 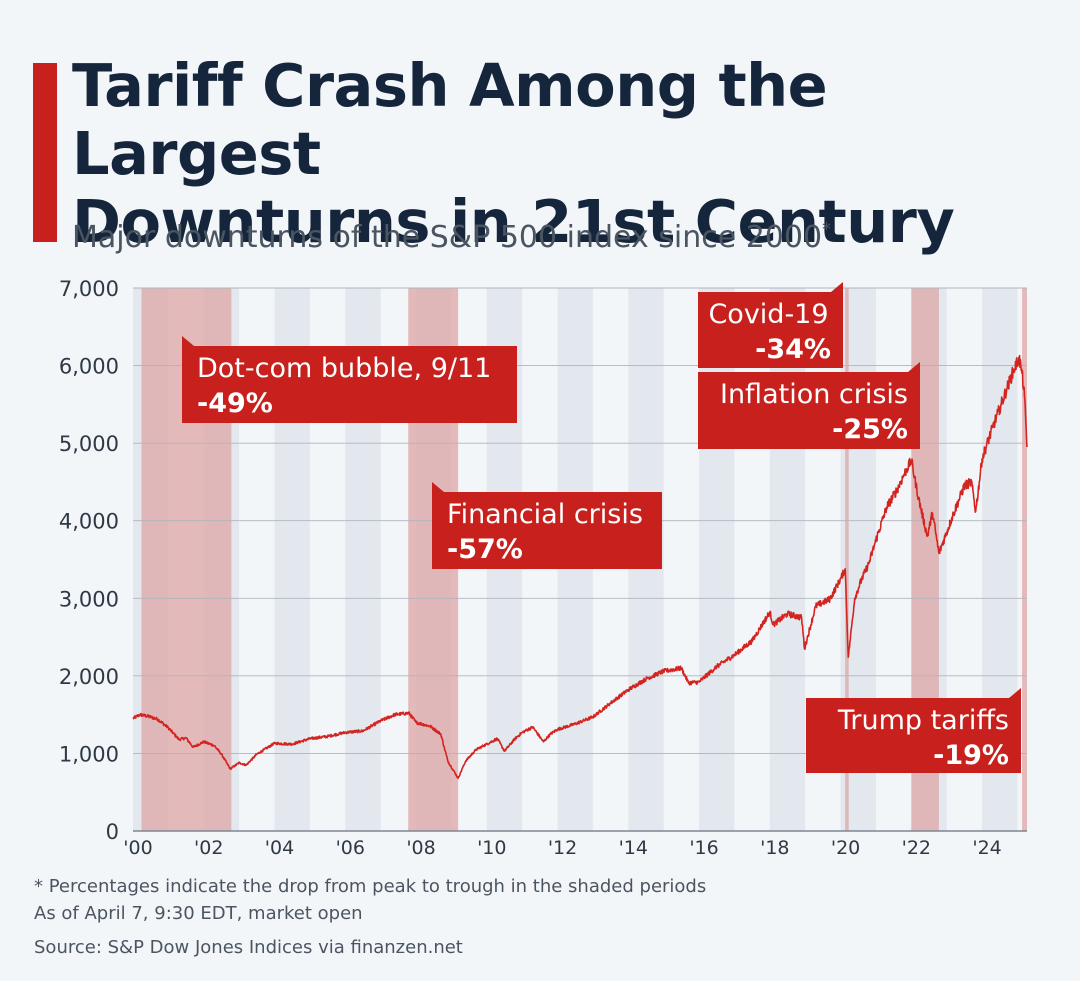 What do you see at coordinates (89, 754) in the screenshot?
I see `y-tick-label: 1,000` at bounding box center [89, 754].